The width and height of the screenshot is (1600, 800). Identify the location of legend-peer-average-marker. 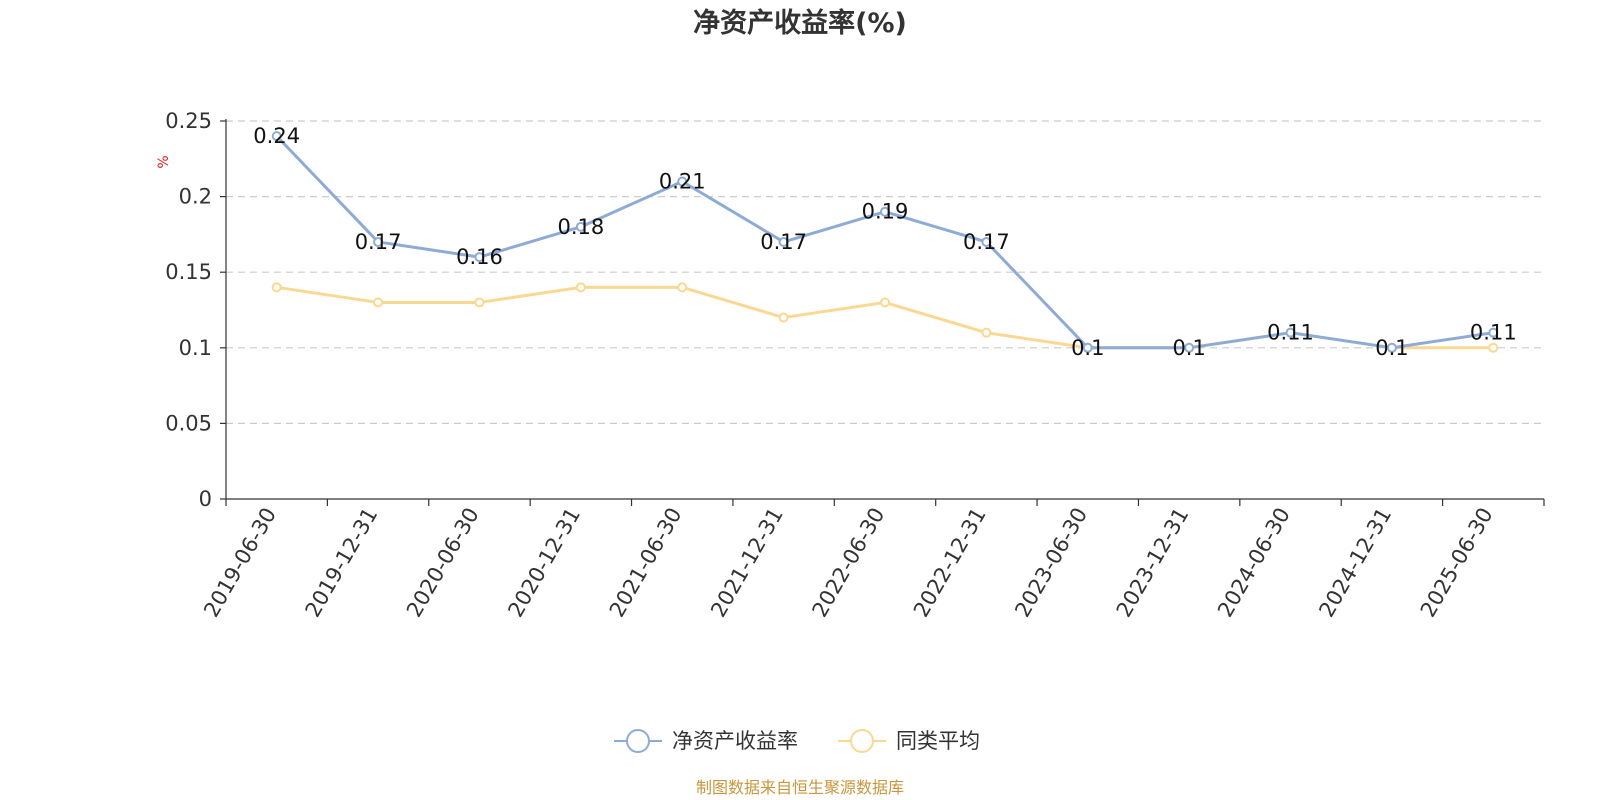
(862, 741).